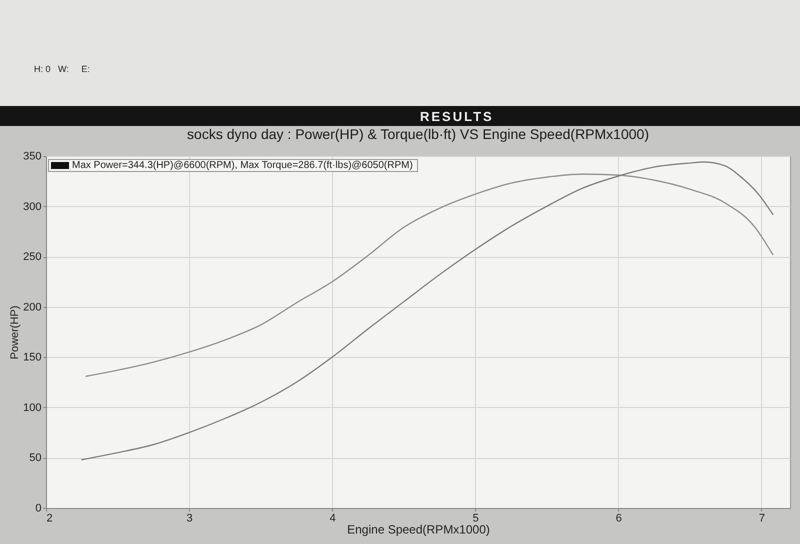 This screenshot has width=800, height=544. What do you see at coordinates (418, 529) in the screenshot?
I see `x-axis-title: Engine Speed(RPMx1000)` at bounding box center [418, 529].